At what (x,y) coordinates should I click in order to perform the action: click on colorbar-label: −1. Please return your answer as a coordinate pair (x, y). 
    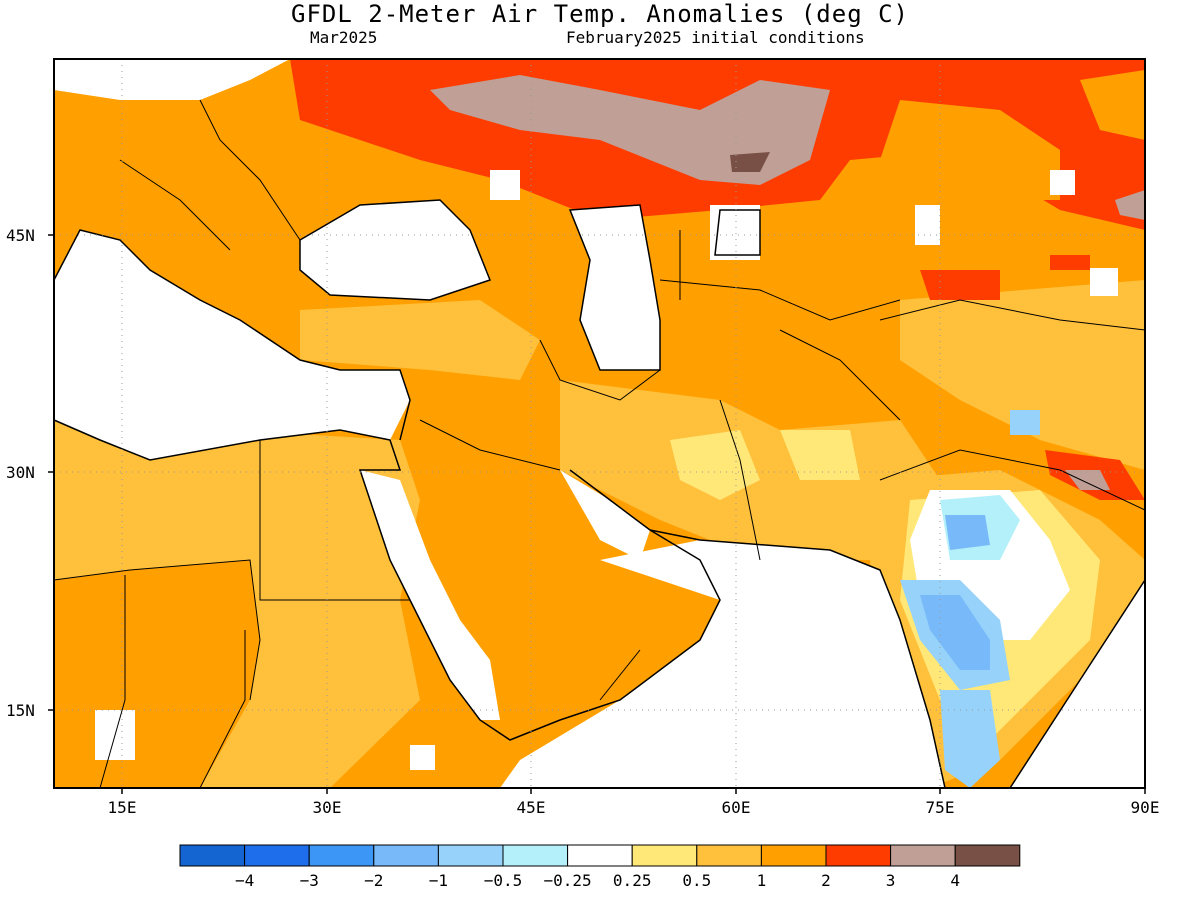
    Looking at the image, I should click on (438, 880).